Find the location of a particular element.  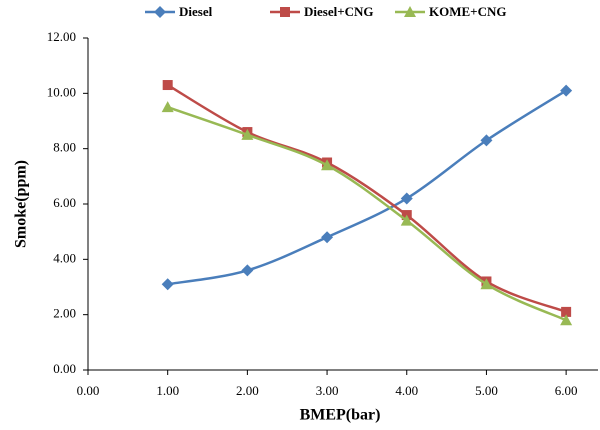

x-tick-label: 2.00 is located at coordinates (247, 390).